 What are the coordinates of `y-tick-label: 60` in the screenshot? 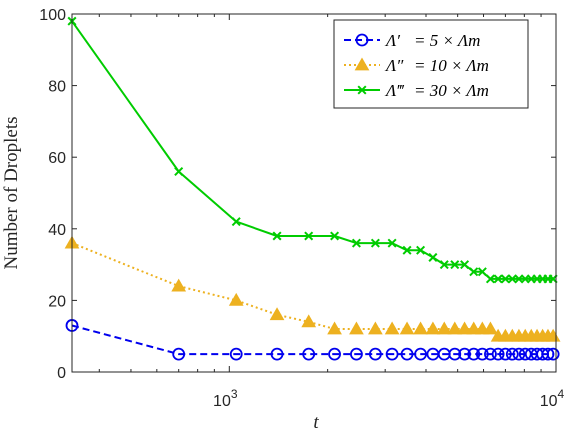 It's located at (57, 158).